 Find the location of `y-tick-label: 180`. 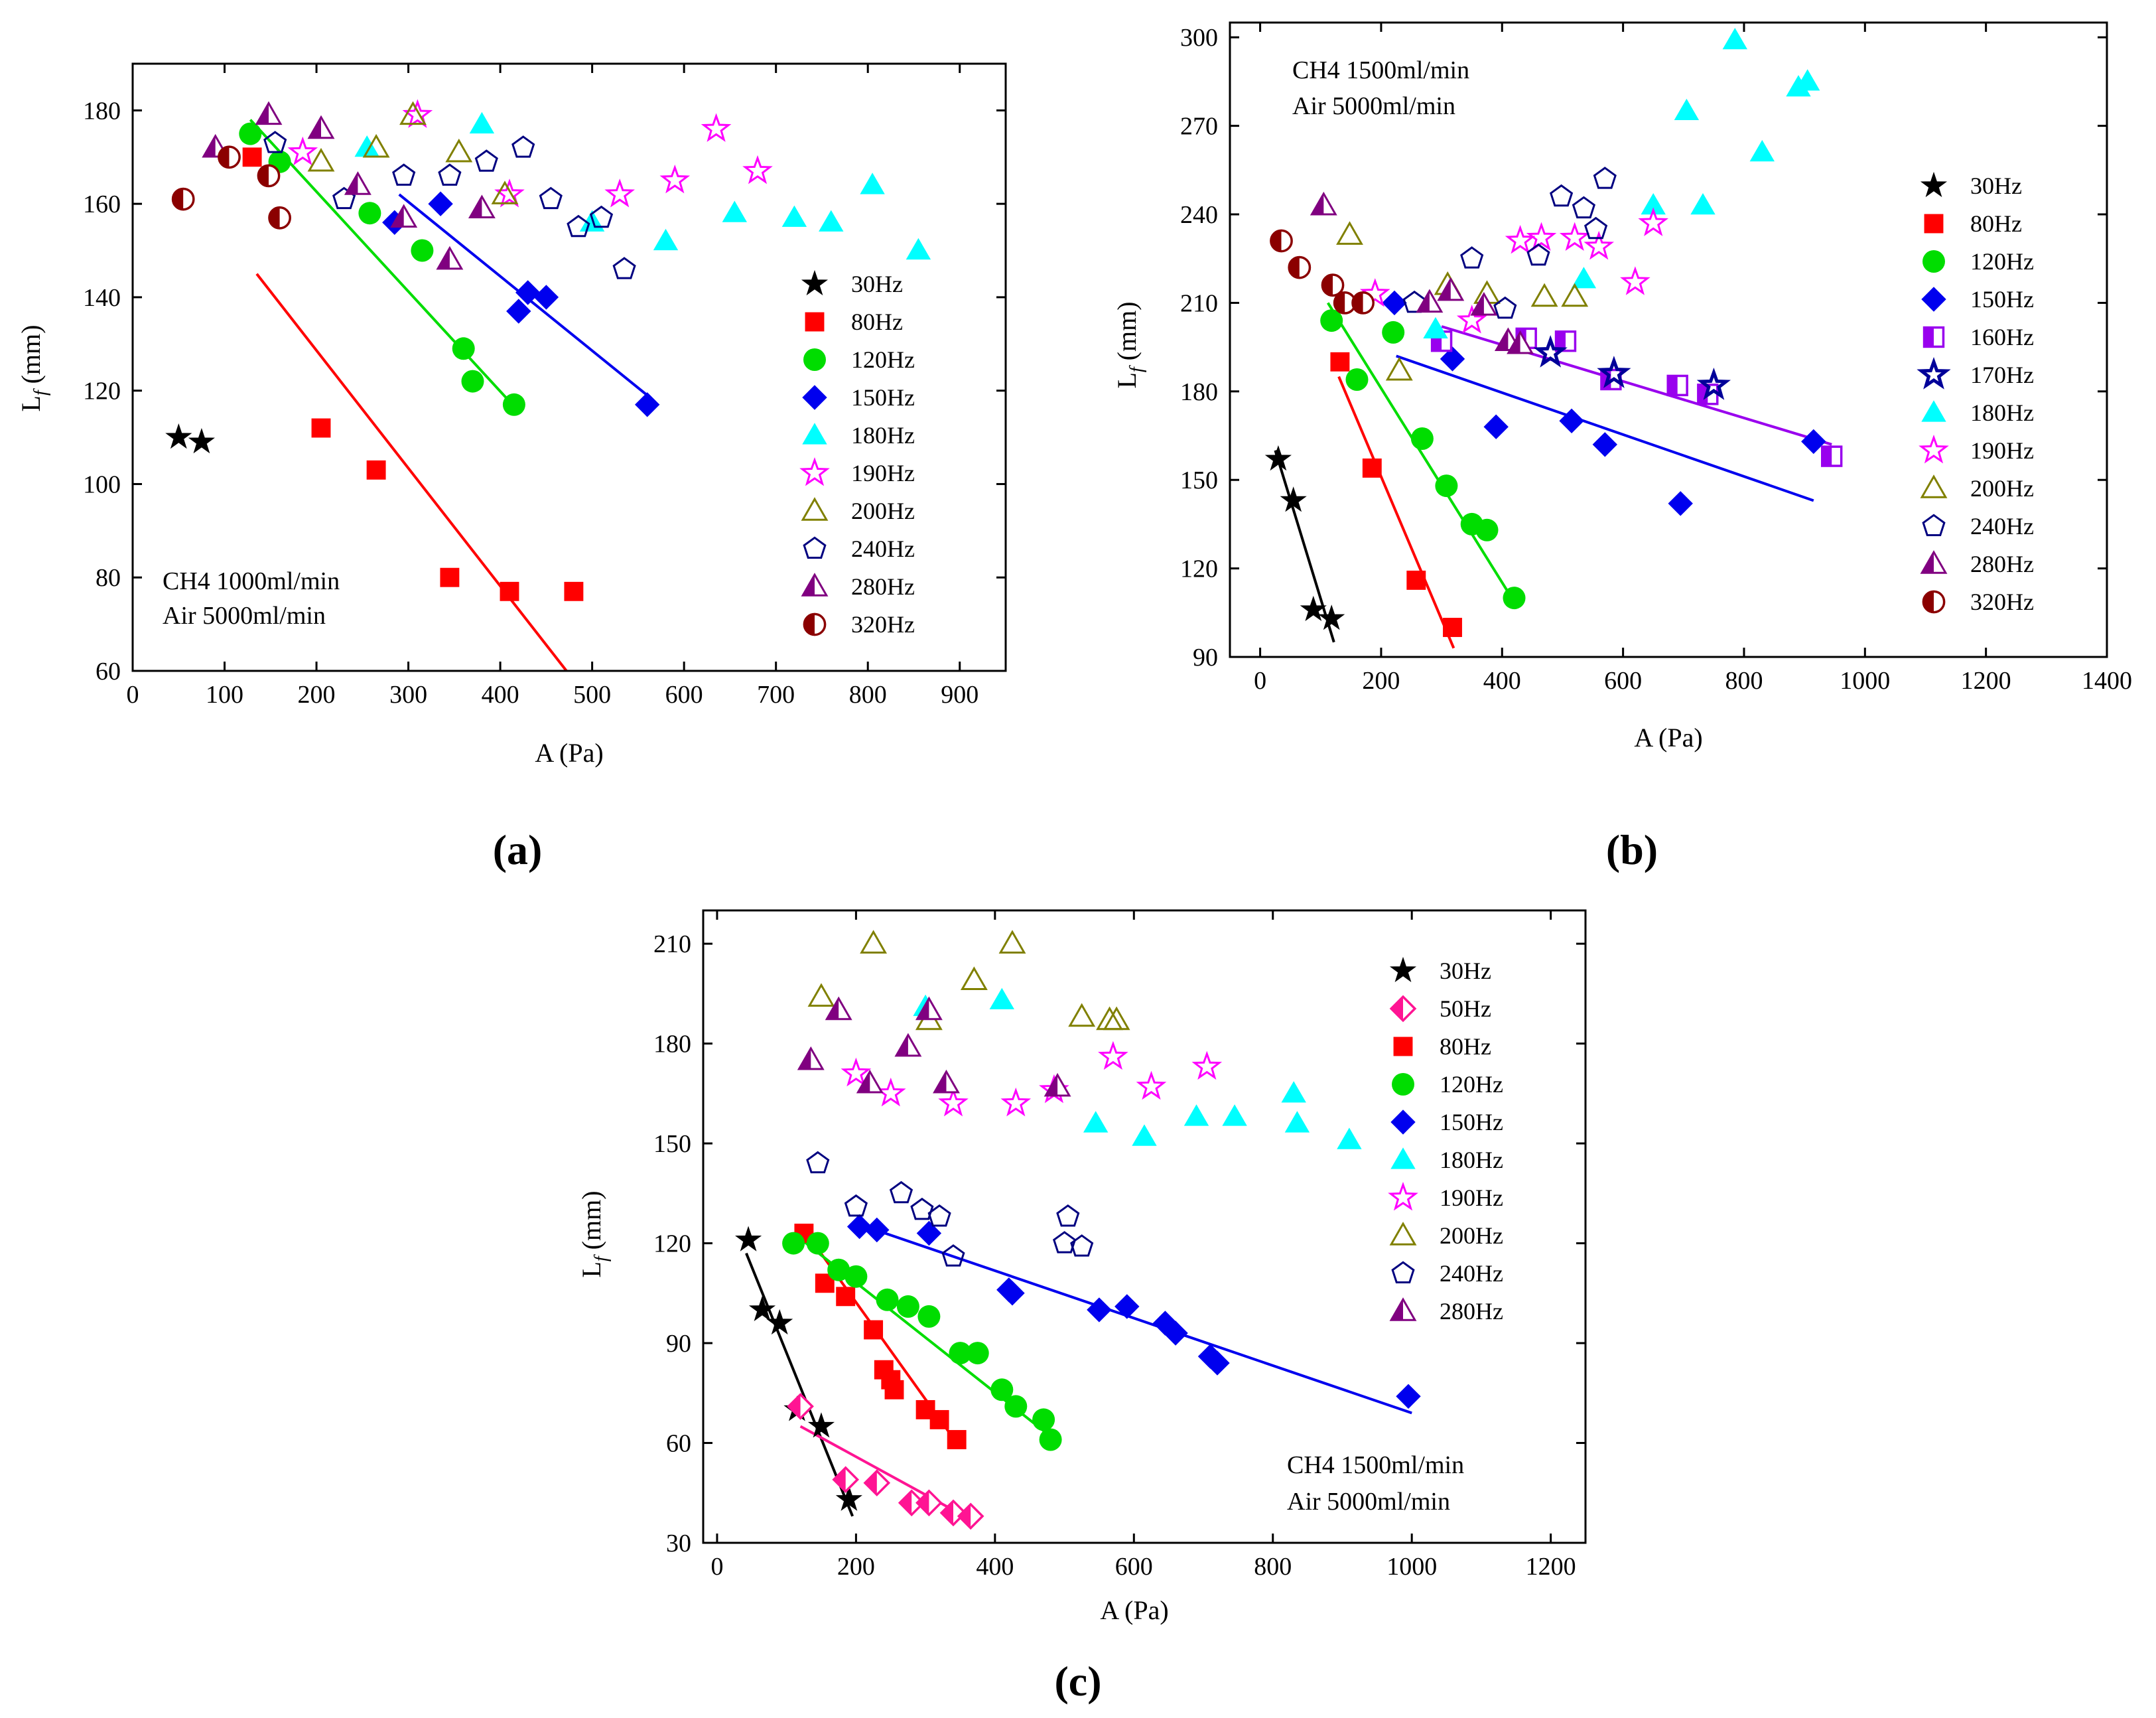

y-tick-label: 180 is located at coordinates (672, 1044).